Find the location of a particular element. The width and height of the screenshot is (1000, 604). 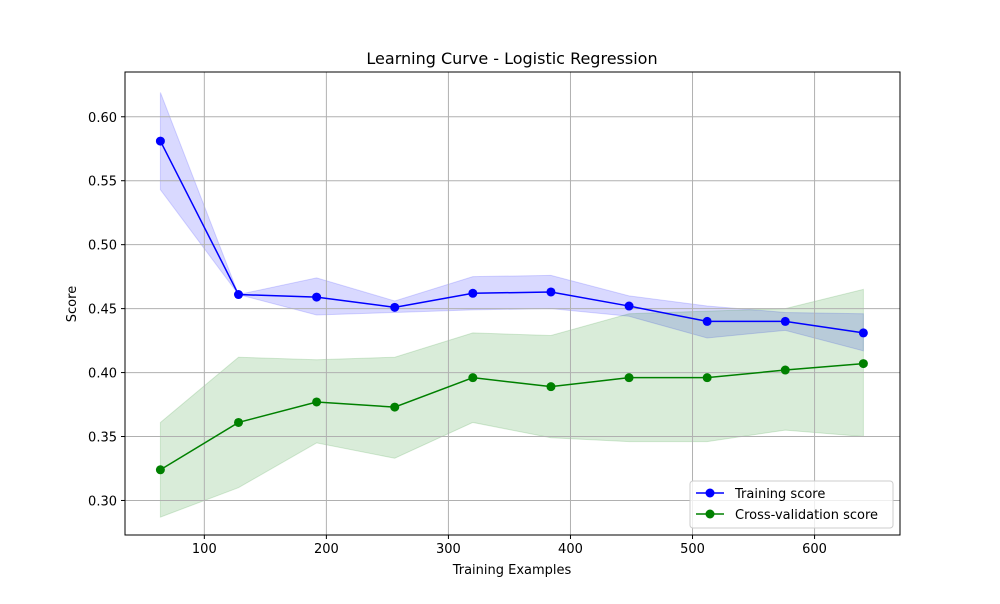

y-tick-label: 0.35 is located at coordinates (102, 438).